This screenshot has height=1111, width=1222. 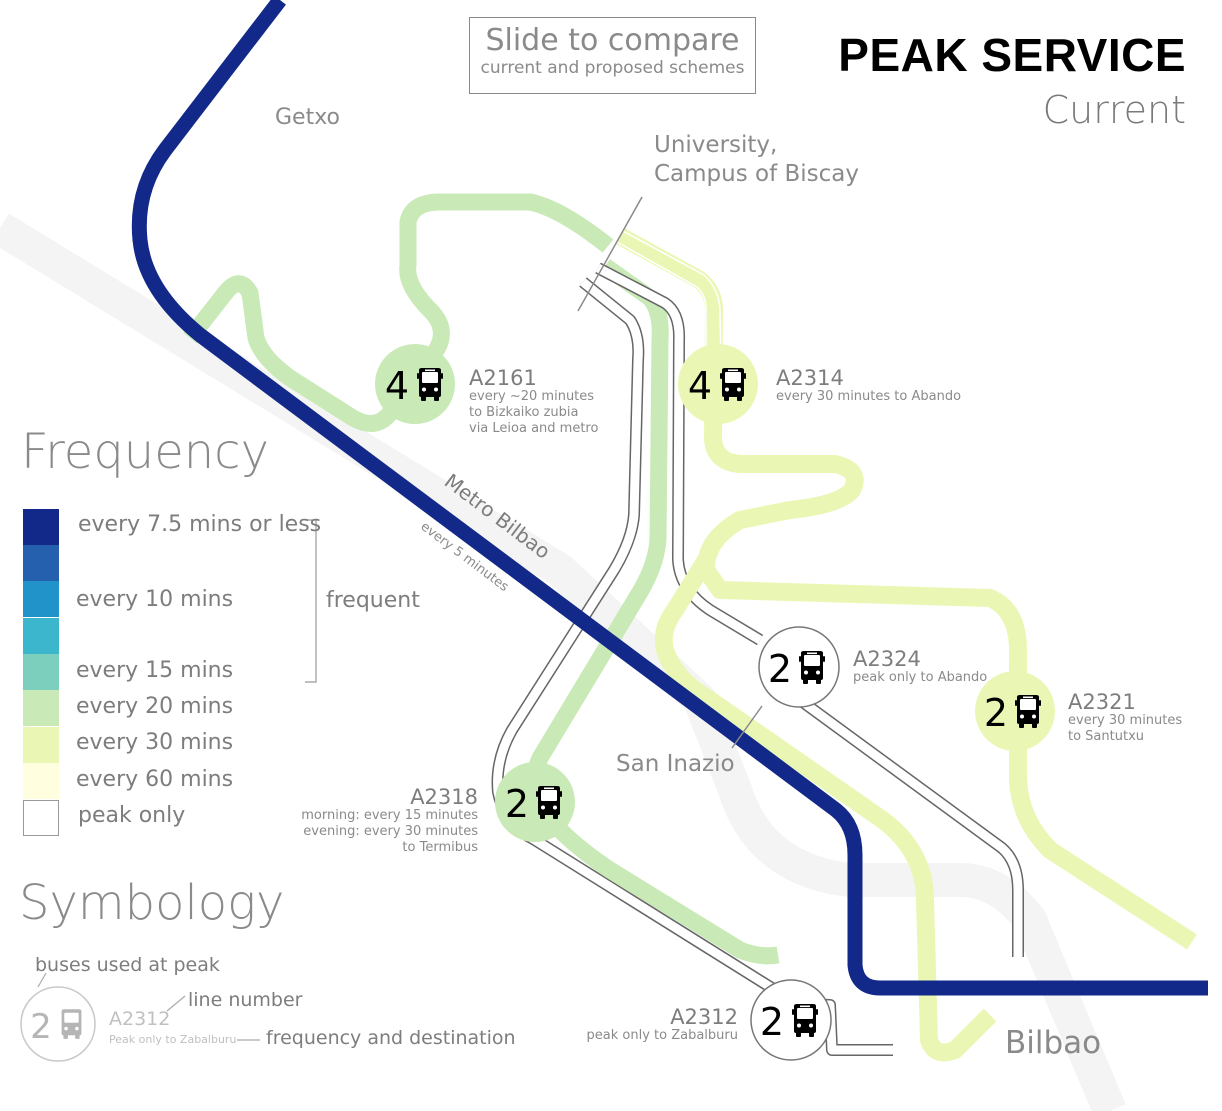 I want to click on route-label-a2314: A2314 every 30 minutes to Abando, so click(x=868, y=386).